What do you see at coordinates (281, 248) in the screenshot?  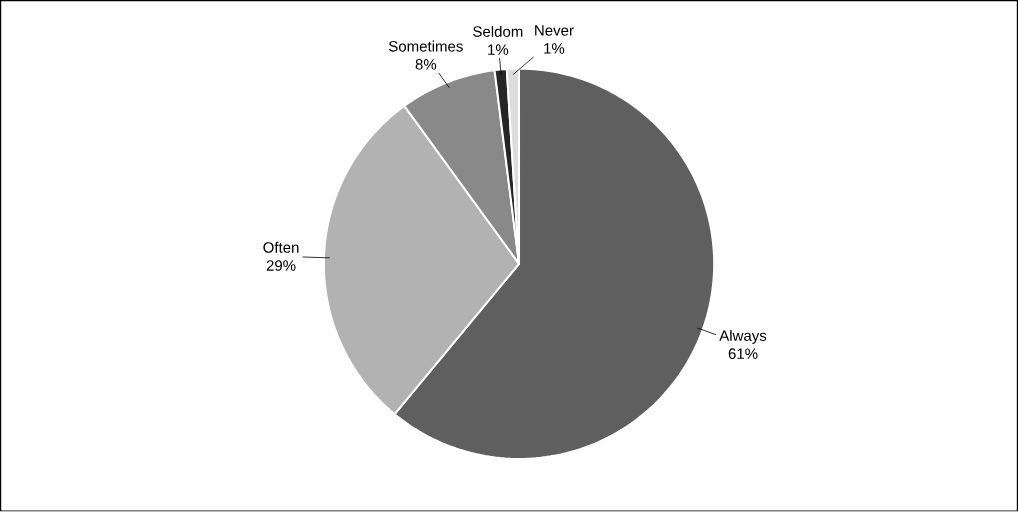 I see `slice-label: Often` at bounding box center [281, 248].